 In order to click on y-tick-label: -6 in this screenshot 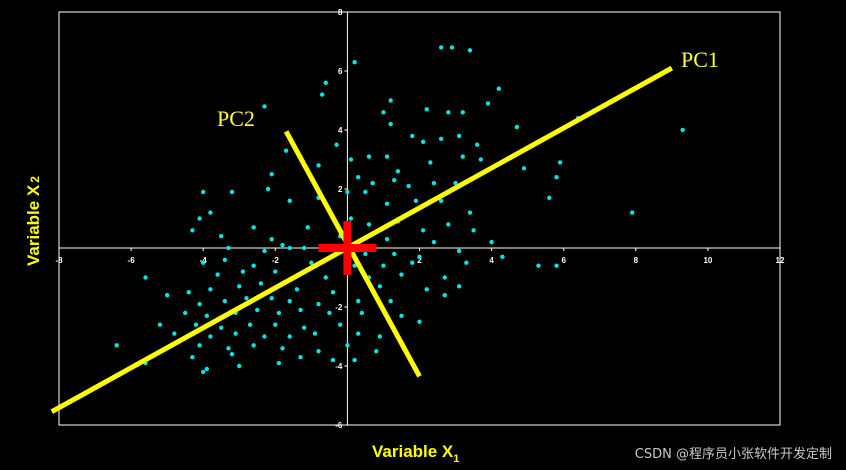, I will do `click(339, 425)`.